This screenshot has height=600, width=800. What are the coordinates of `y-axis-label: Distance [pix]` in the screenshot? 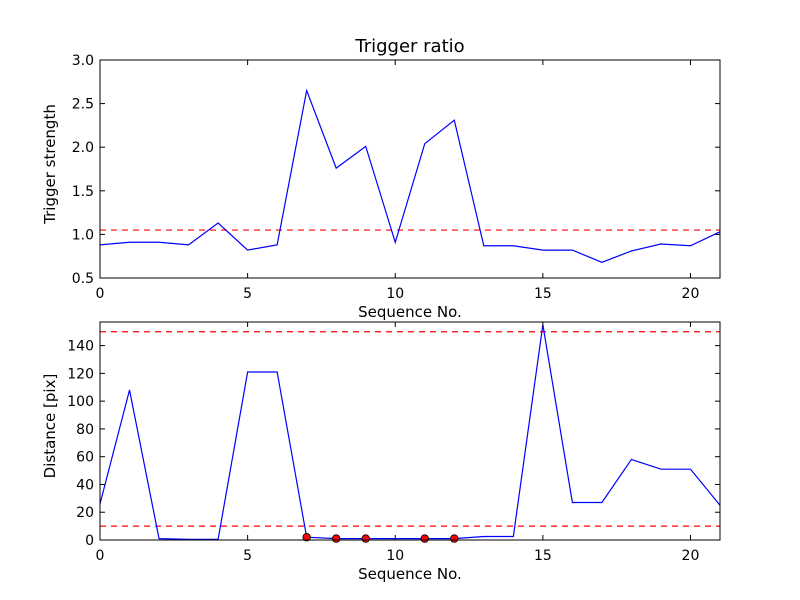 It's located at (50, 426).